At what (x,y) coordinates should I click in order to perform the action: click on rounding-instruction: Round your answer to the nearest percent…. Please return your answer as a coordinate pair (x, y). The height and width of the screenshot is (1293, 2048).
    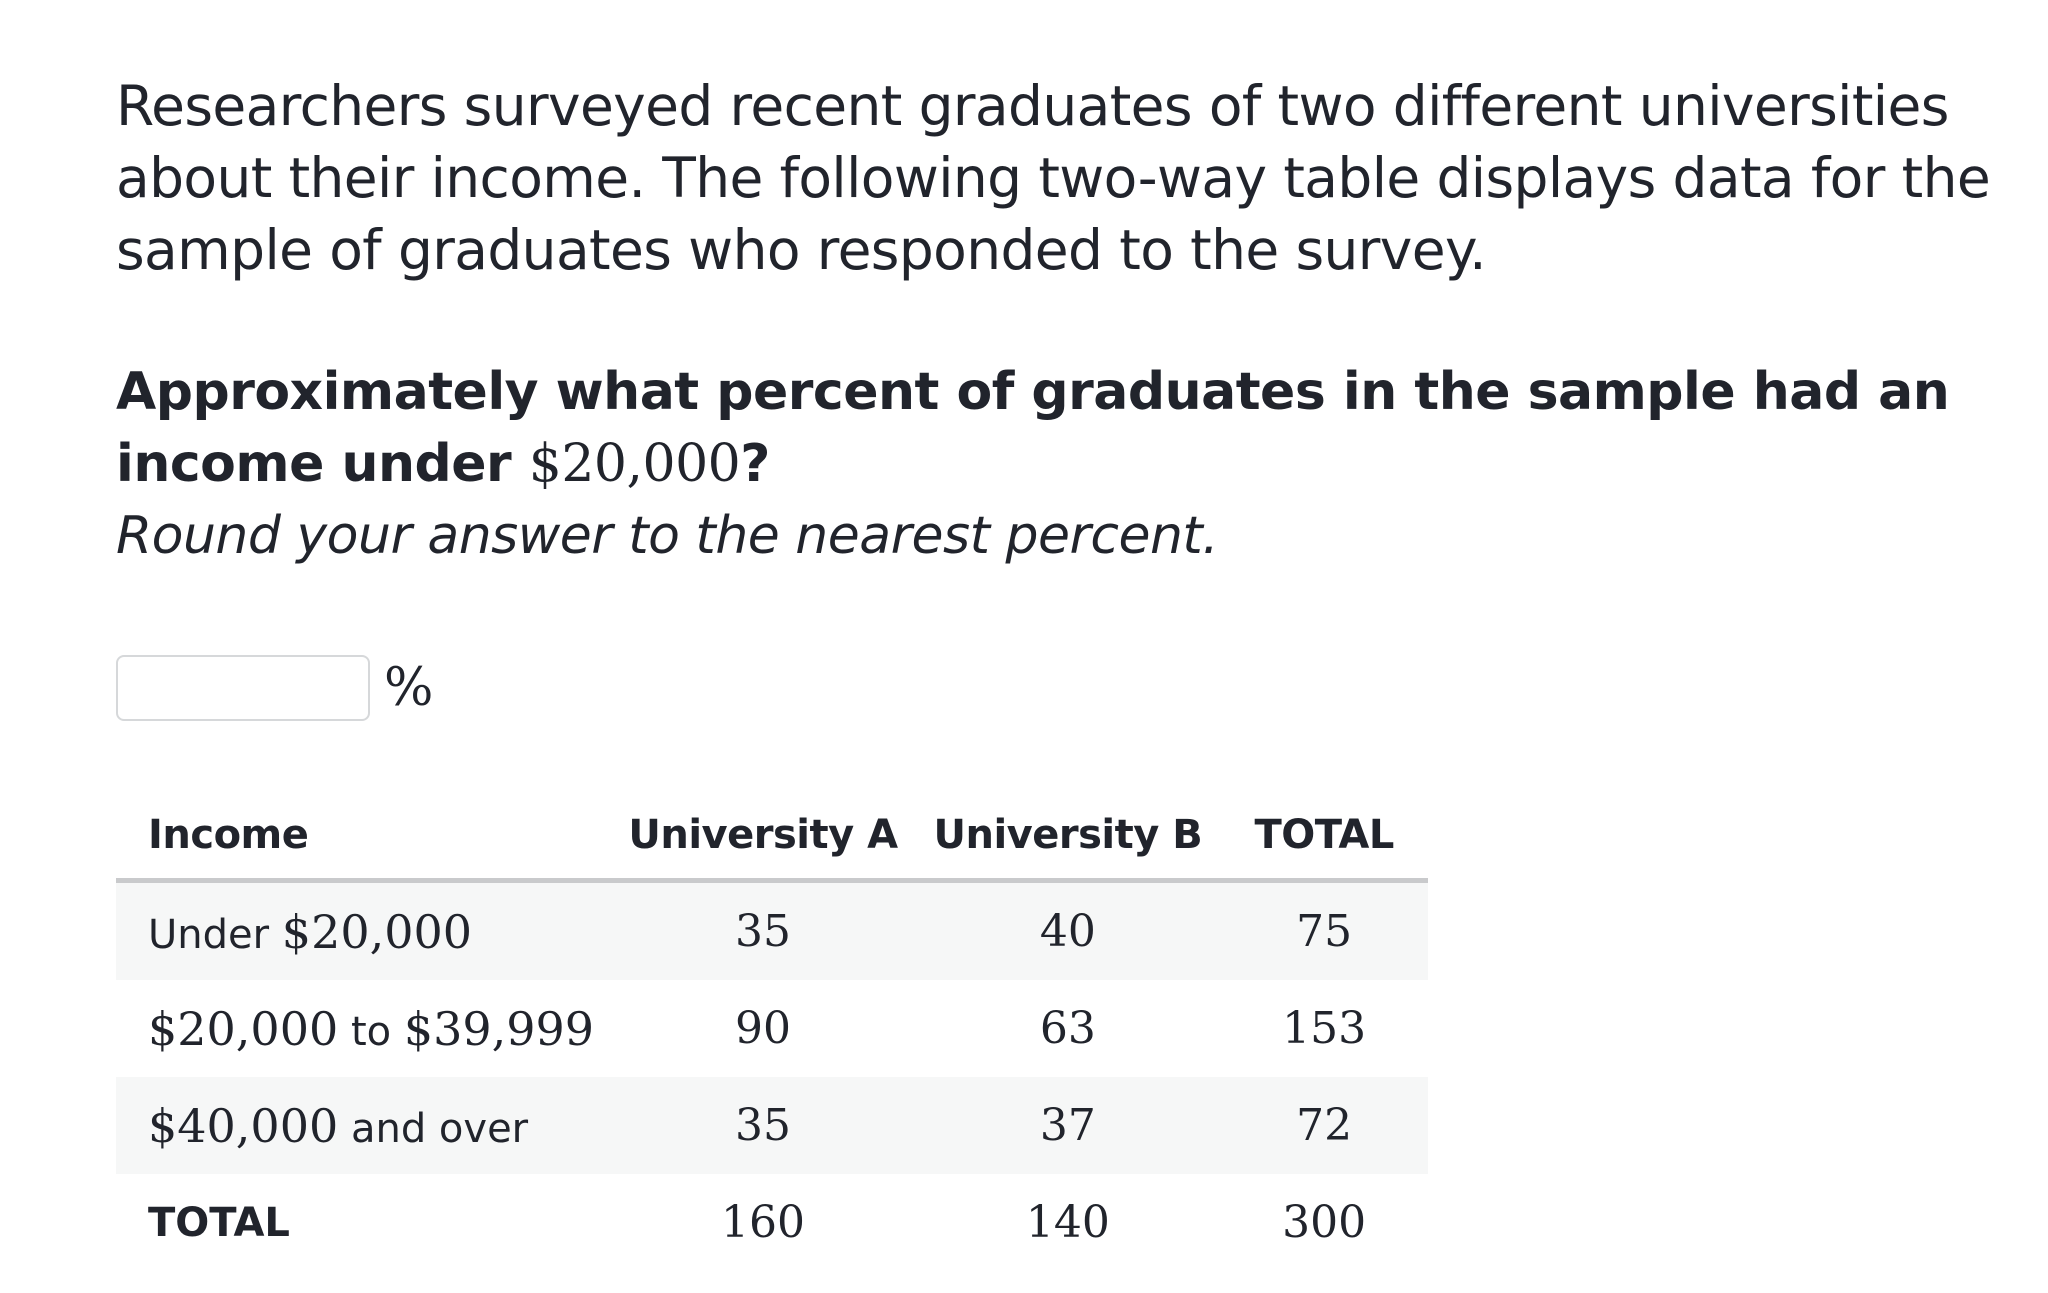
    Looking at the image, I should click on (667, 536).